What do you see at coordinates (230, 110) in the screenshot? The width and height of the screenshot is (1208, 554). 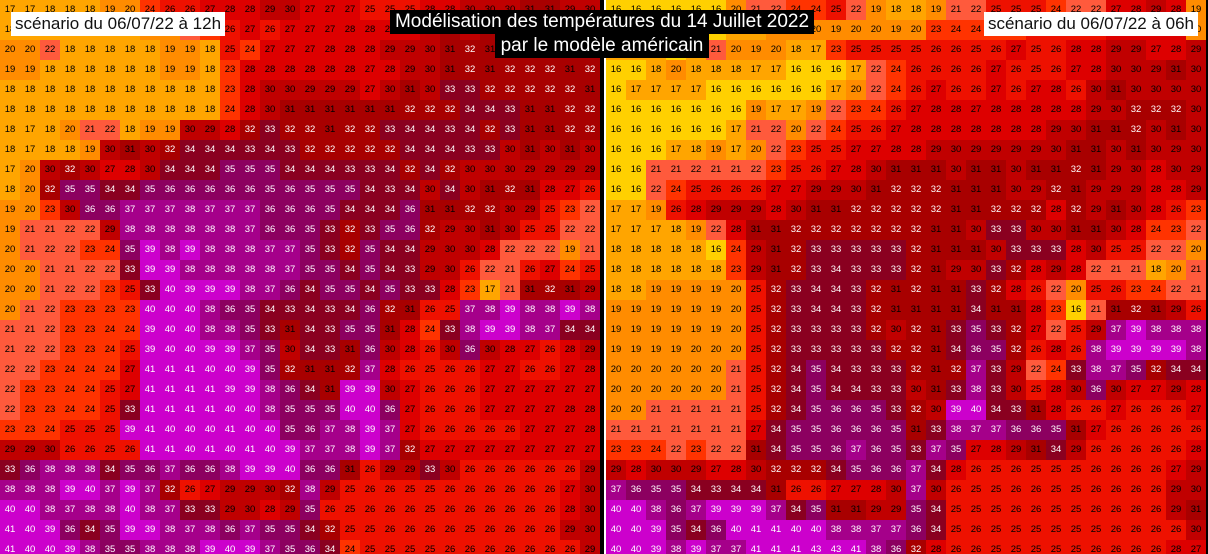 I see `temperature-cell: 24` at bounding box center [230, 110].